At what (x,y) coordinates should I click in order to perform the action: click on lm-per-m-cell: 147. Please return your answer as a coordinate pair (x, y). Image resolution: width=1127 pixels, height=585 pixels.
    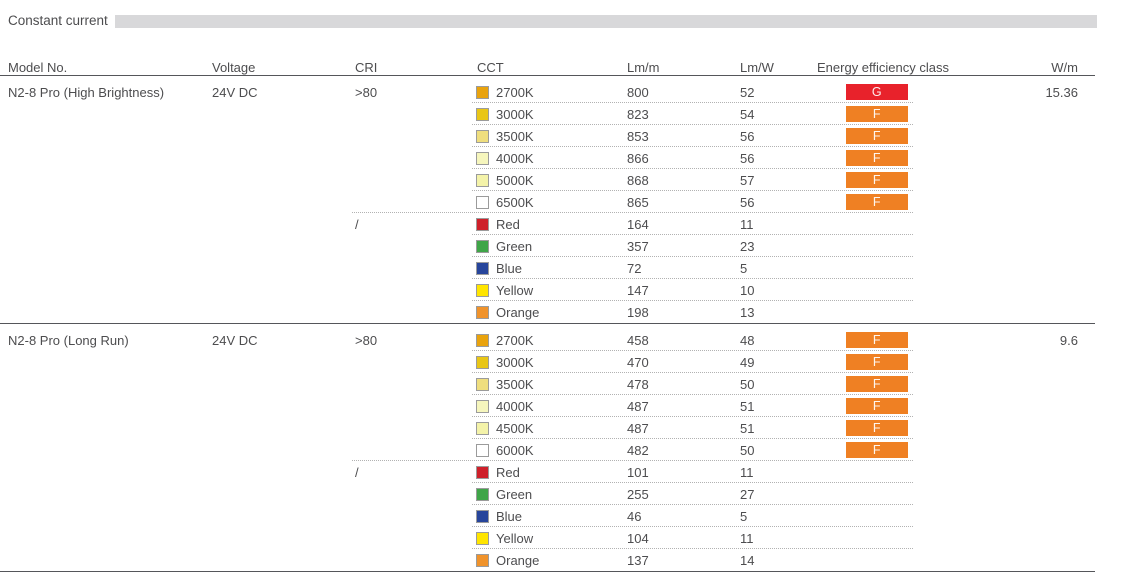
    Looking at the image, I should click on (638, 290).